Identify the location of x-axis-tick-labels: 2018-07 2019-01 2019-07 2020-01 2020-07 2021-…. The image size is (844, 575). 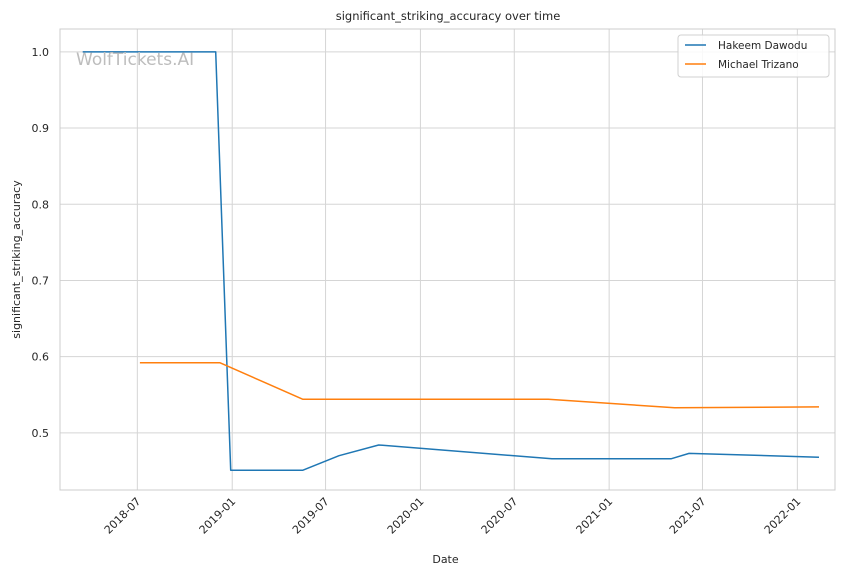
(453, 516).